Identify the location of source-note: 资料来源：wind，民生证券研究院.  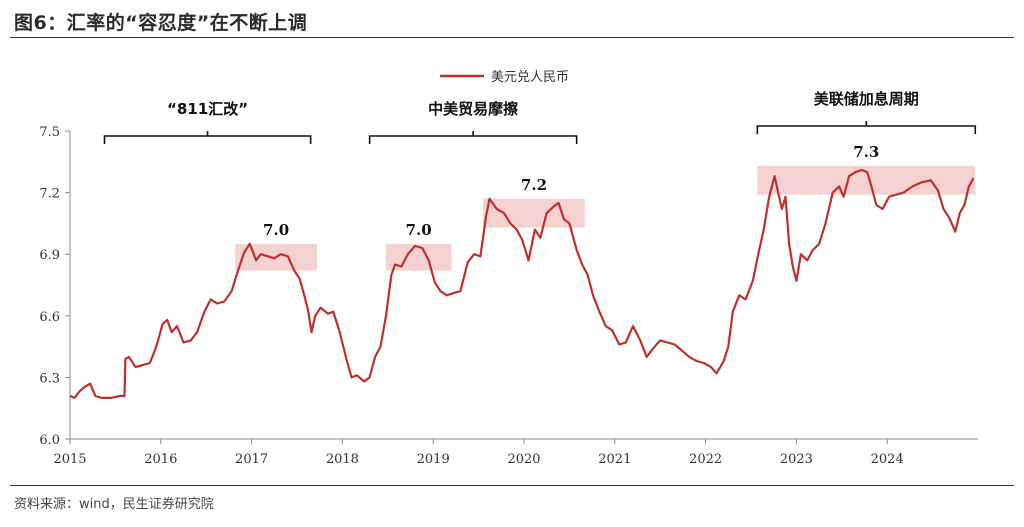
(114, 504).